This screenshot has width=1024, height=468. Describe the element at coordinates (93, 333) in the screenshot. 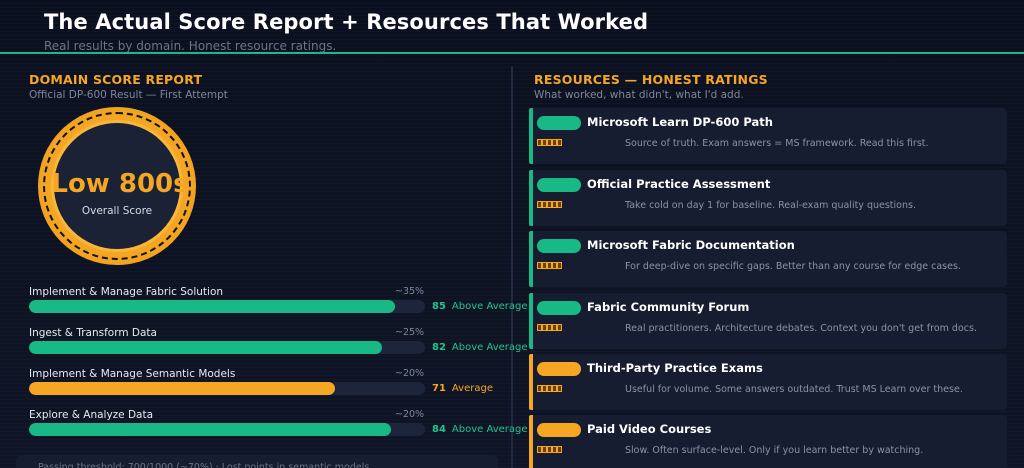

I see `domain-name: Ingest & Transform Data` at that location.